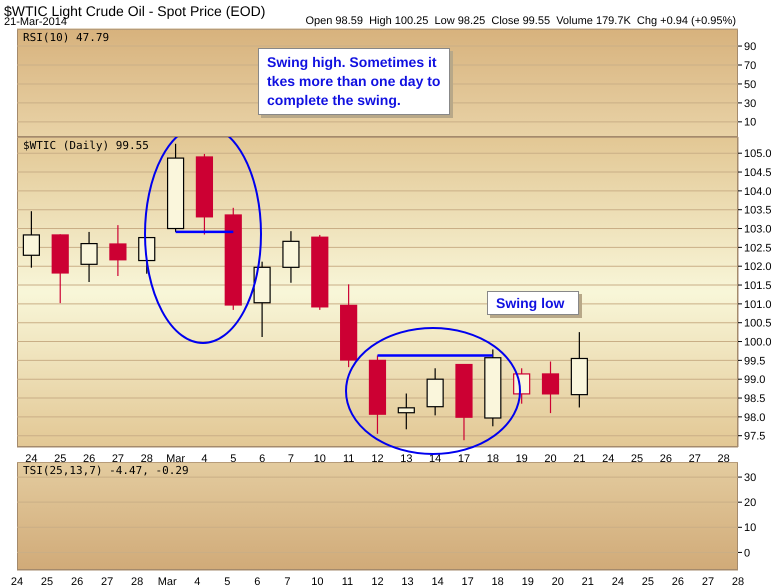 The width and height of the screenshot is (780, 586). I want to click on y-tick-label: 90, so click(750, 46).